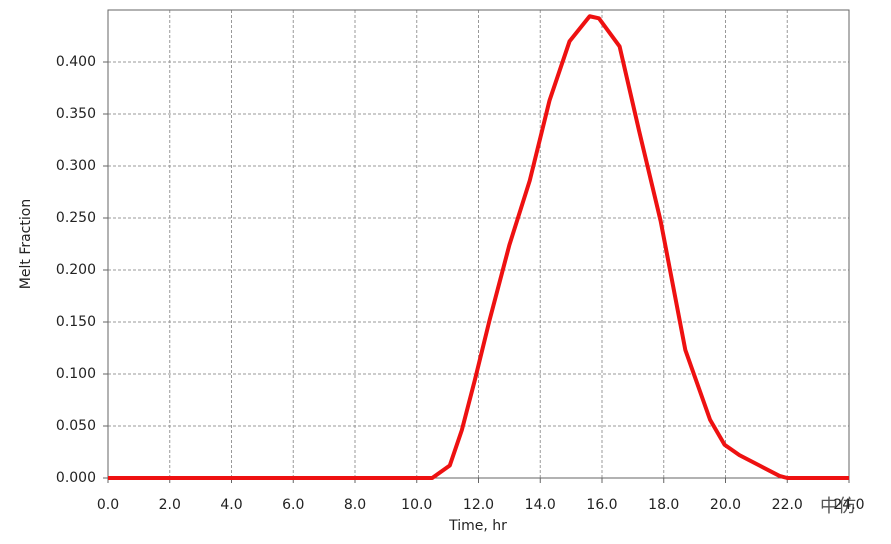 The width and height of the screenshot is (891, 544). What do you see at coordinates (416, 505) in the screenshot?
I see `x-tick-label: 10.0` at bounding box center [416, 505].